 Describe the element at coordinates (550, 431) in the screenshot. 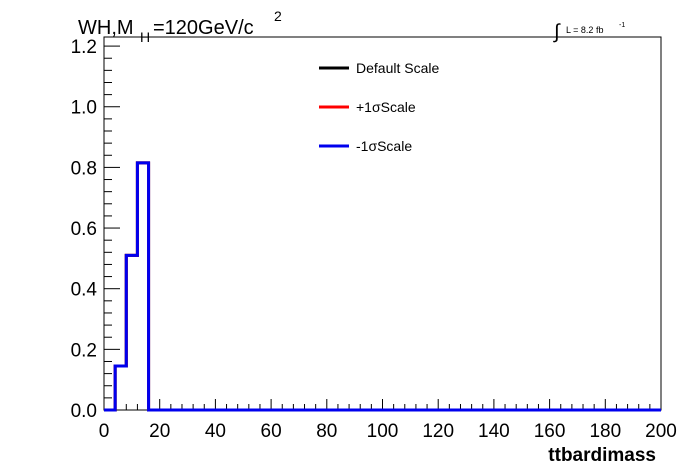

I see `x-tick-label: 160` at that location.